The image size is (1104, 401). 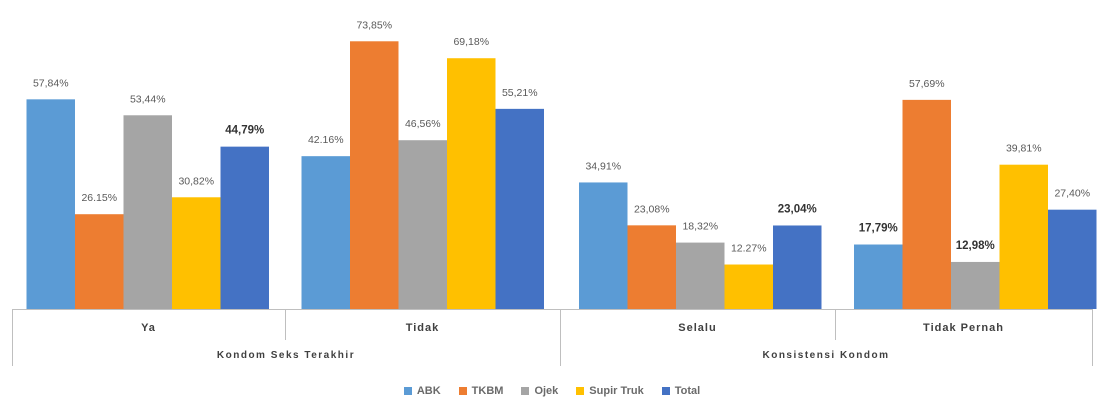 I want to click on x-tick-label: Tidak Pernah, so click(x=963, y=328).